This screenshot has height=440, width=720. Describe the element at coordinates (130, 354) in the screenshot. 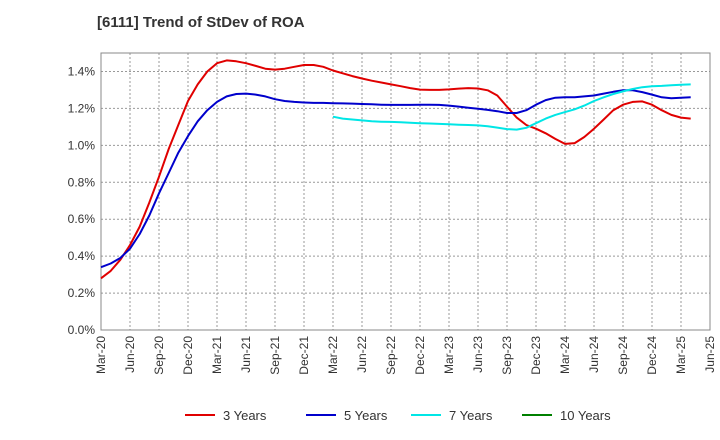

I see `x-tick-label: Jun-20` at that location.